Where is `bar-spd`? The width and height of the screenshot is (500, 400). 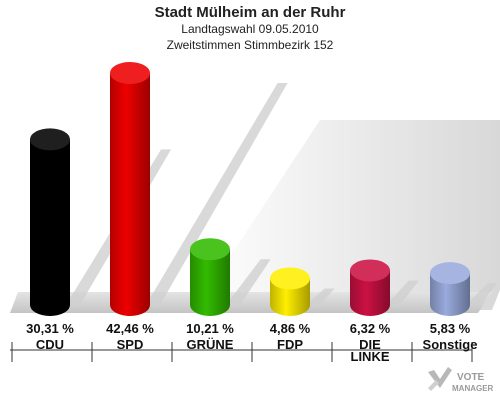 bar-spd is located at coordinates (130, 194).